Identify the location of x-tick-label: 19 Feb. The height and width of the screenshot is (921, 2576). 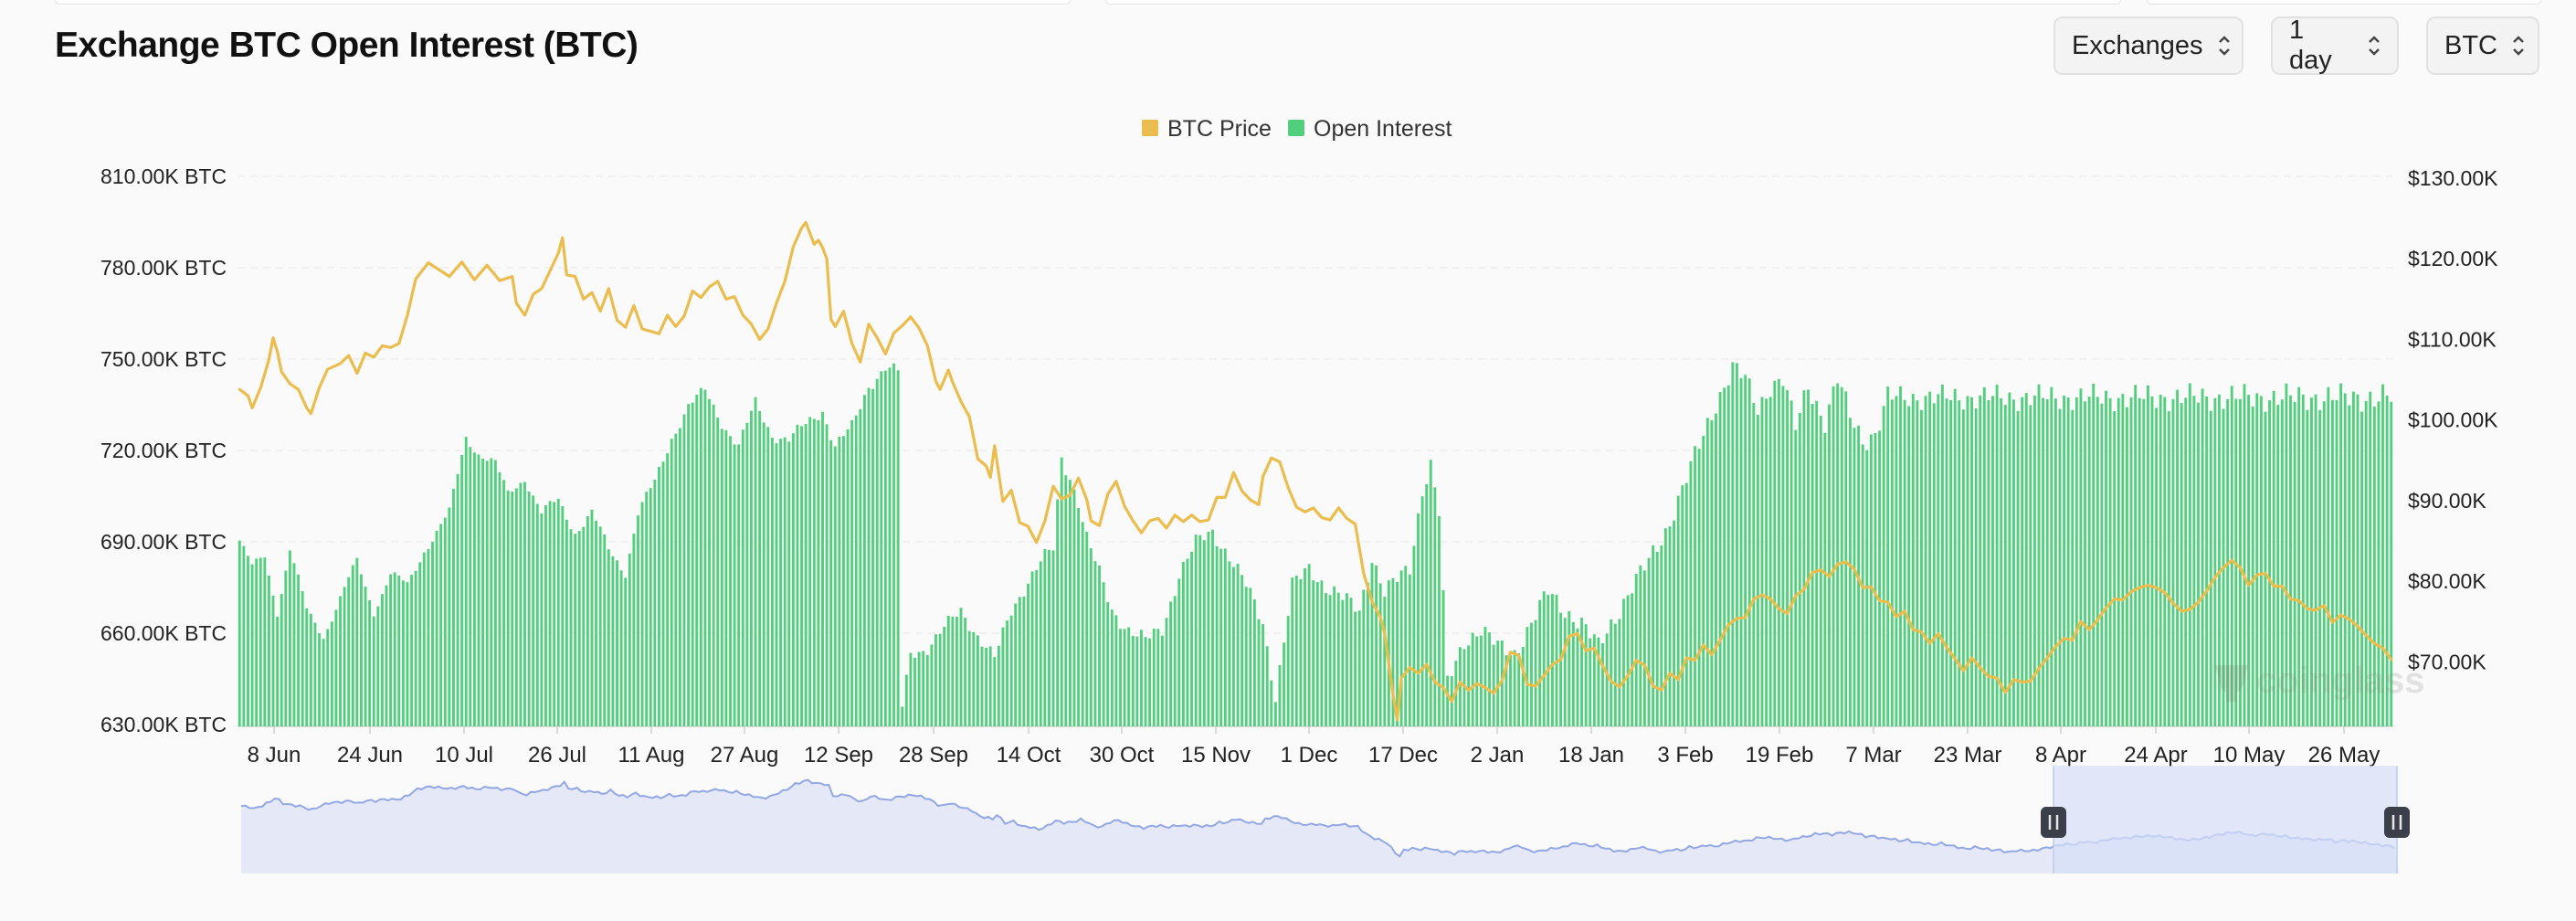
(1780, 755).